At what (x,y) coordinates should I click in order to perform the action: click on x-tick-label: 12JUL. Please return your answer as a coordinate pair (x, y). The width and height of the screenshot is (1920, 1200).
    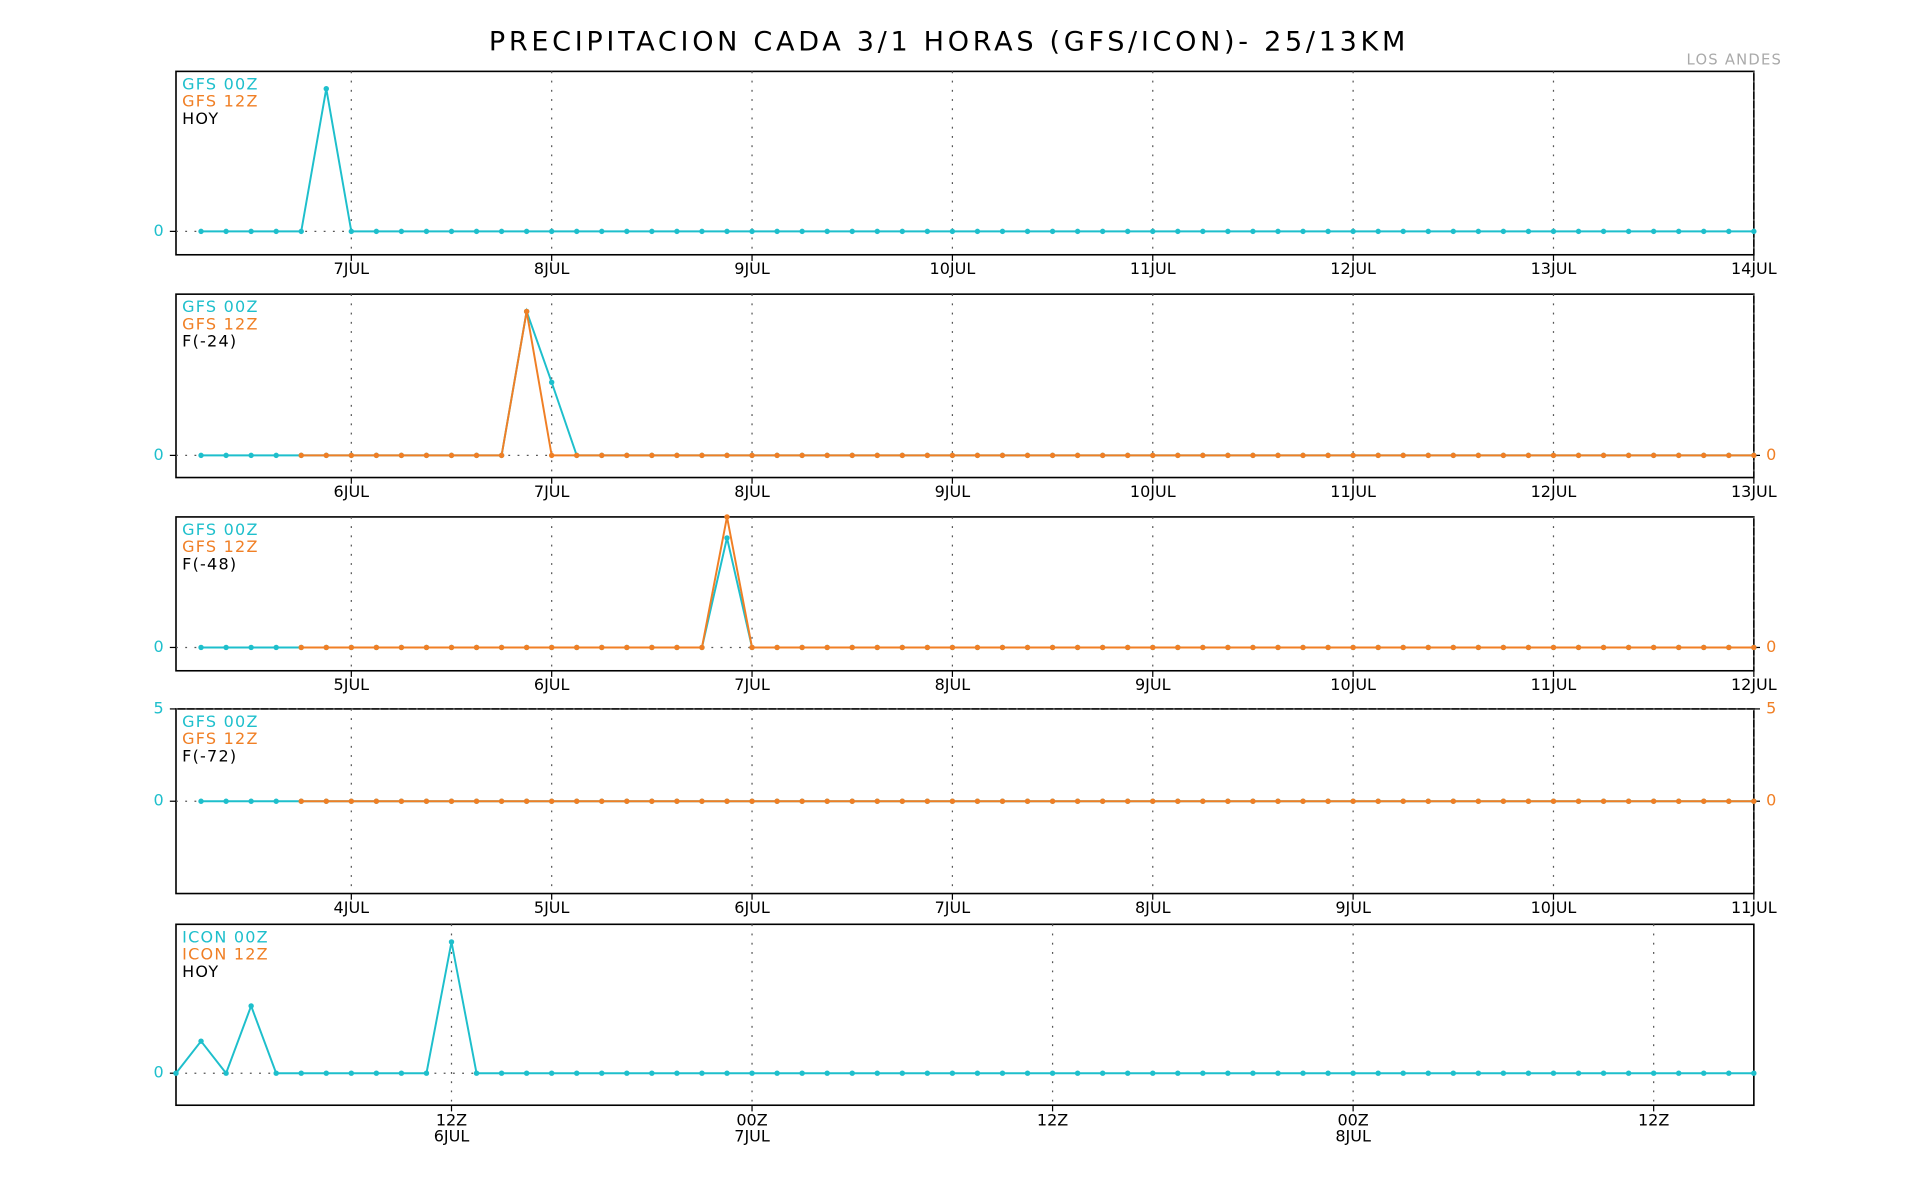
    Looking at the image, I should click on (1754, 684).